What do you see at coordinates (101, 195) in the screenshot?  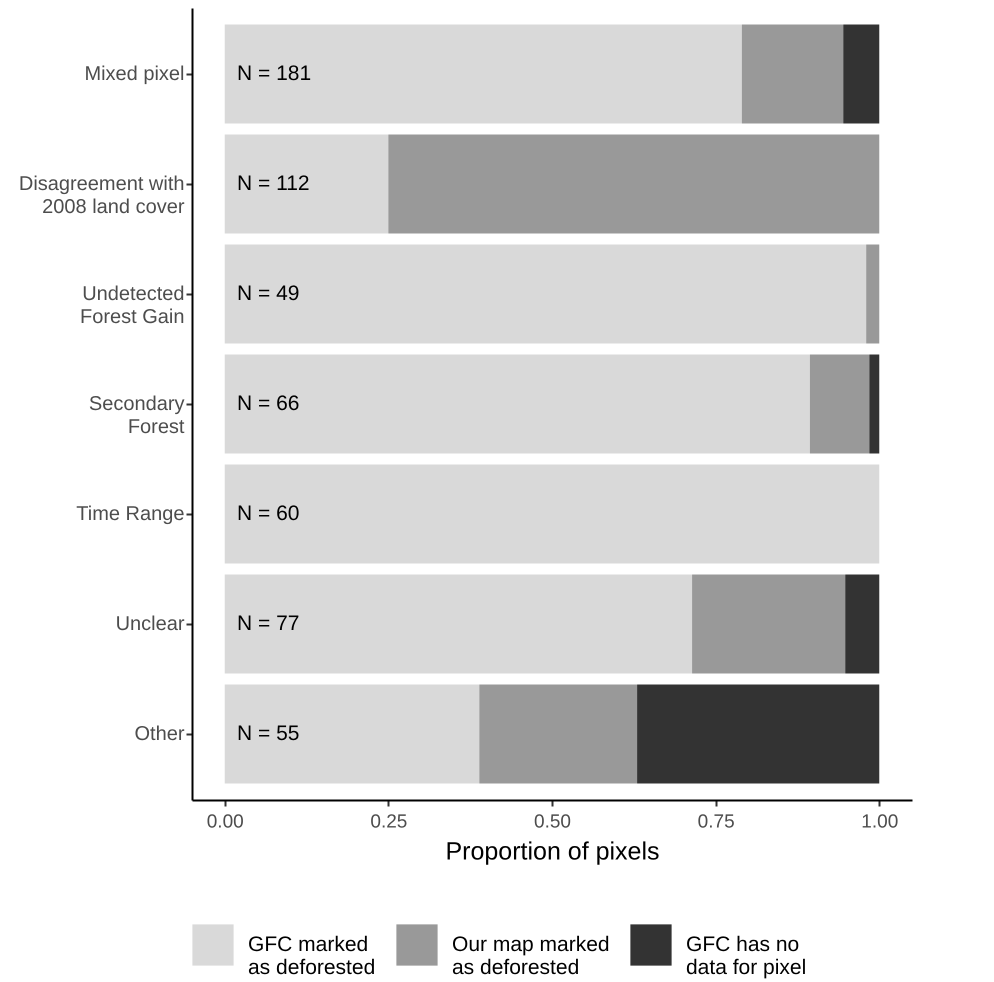 I see `y-tick-label: Disagreement with 2008 land cover` at bounding box center [101, 195].